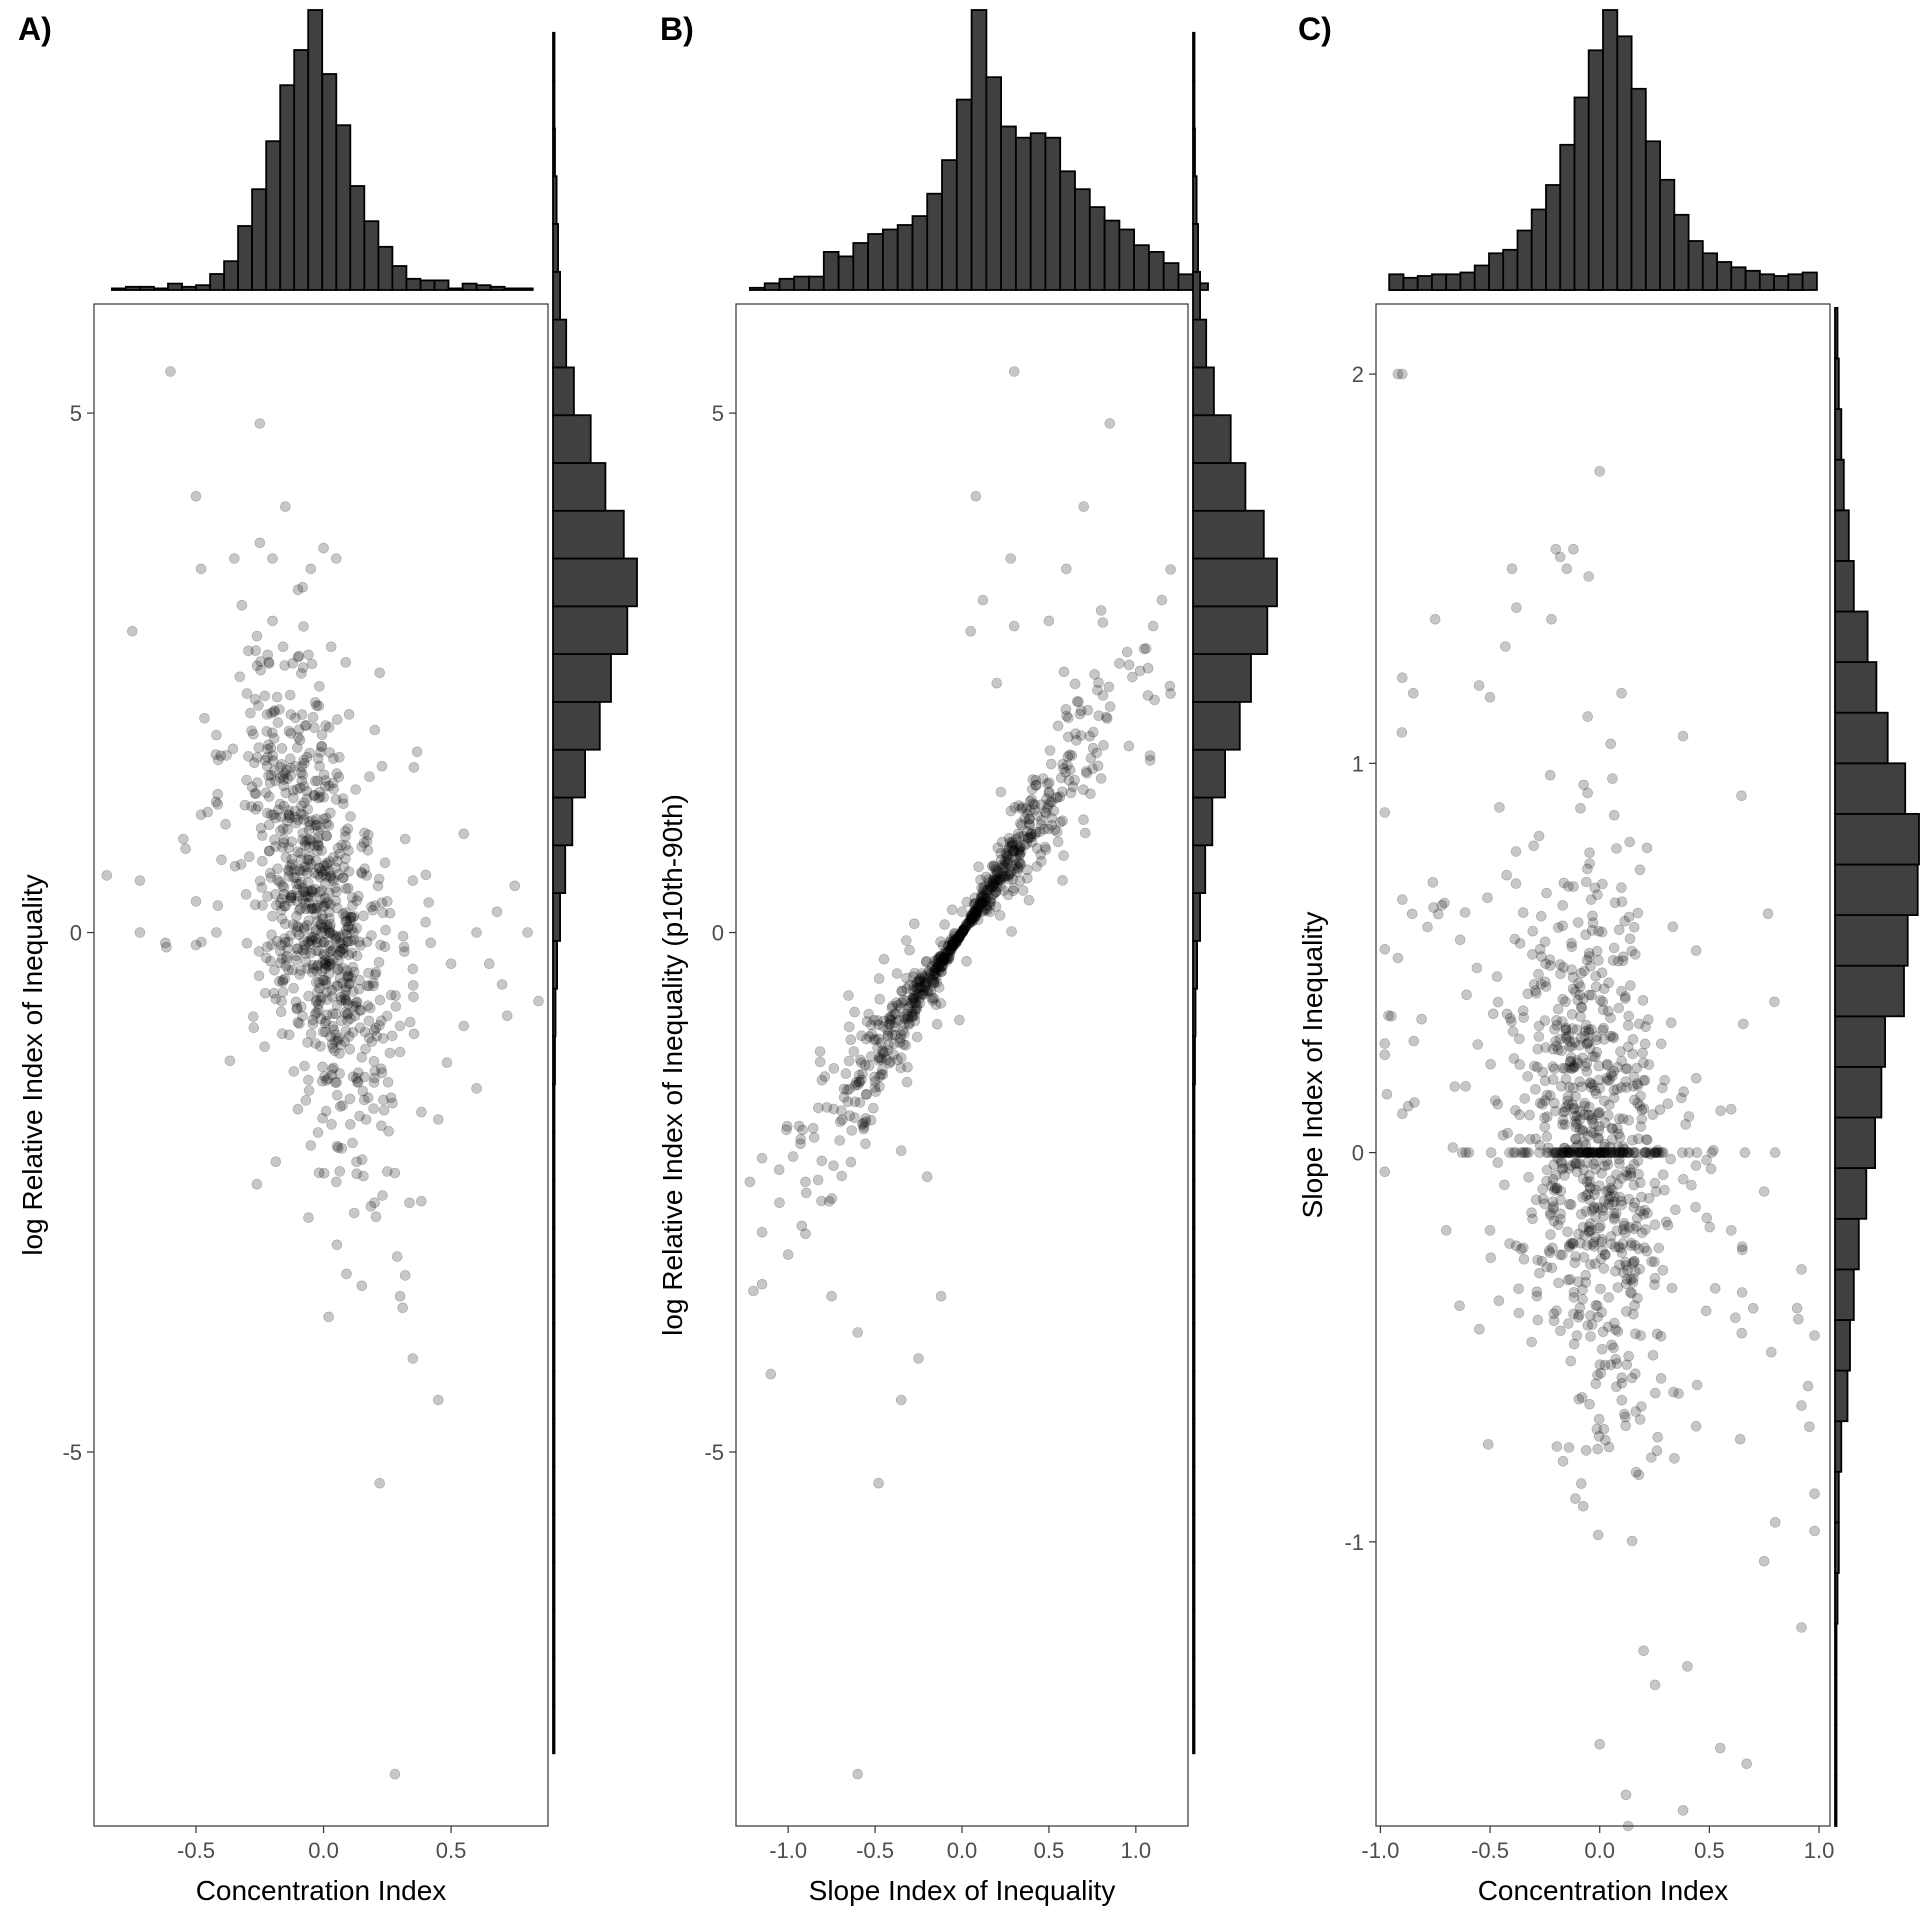 The height and width of the screenshot is (1920, 1920). I want to click on y-marginal-histogram, so click(1235, 893).